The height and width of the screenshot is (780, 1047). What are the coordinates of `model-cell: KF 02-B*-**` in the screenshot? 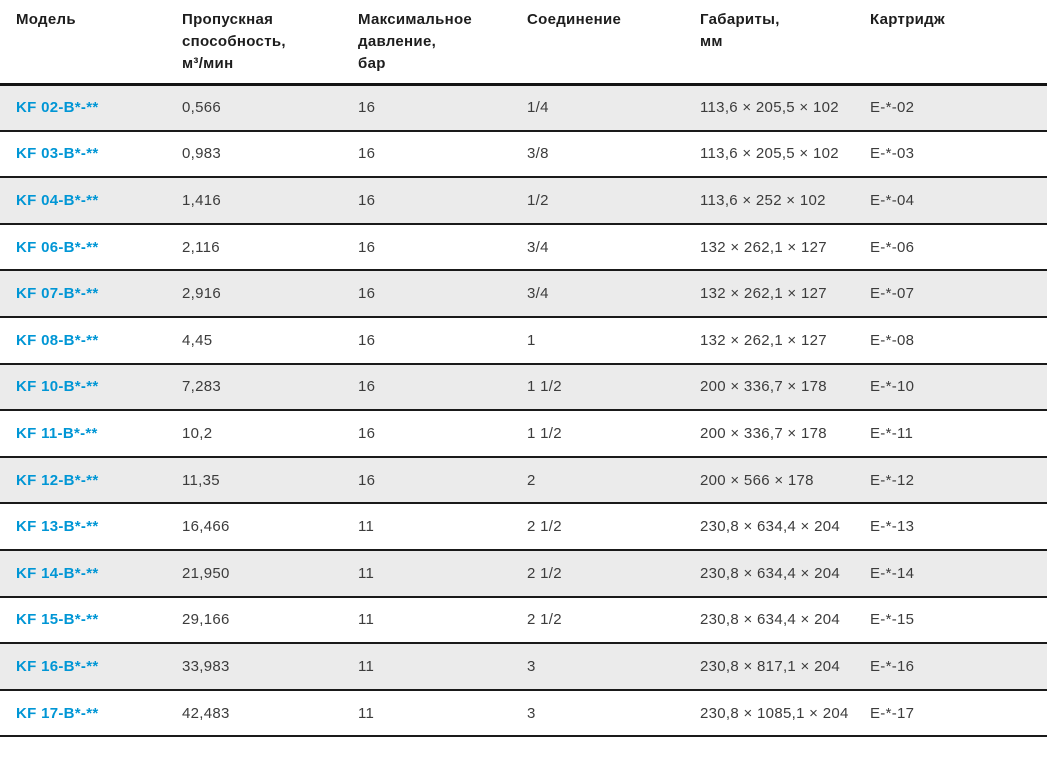 It's located at (91, 108).